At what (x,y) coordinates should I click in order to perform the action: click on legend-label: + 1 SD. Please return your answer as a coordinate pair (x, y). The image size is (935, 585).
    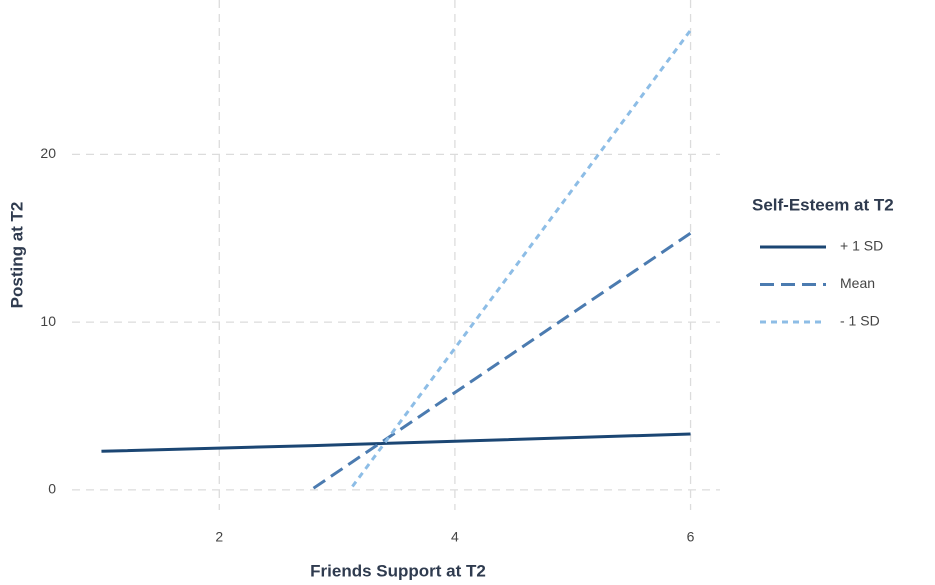
    Looking at the image, I should click on (861, 246).